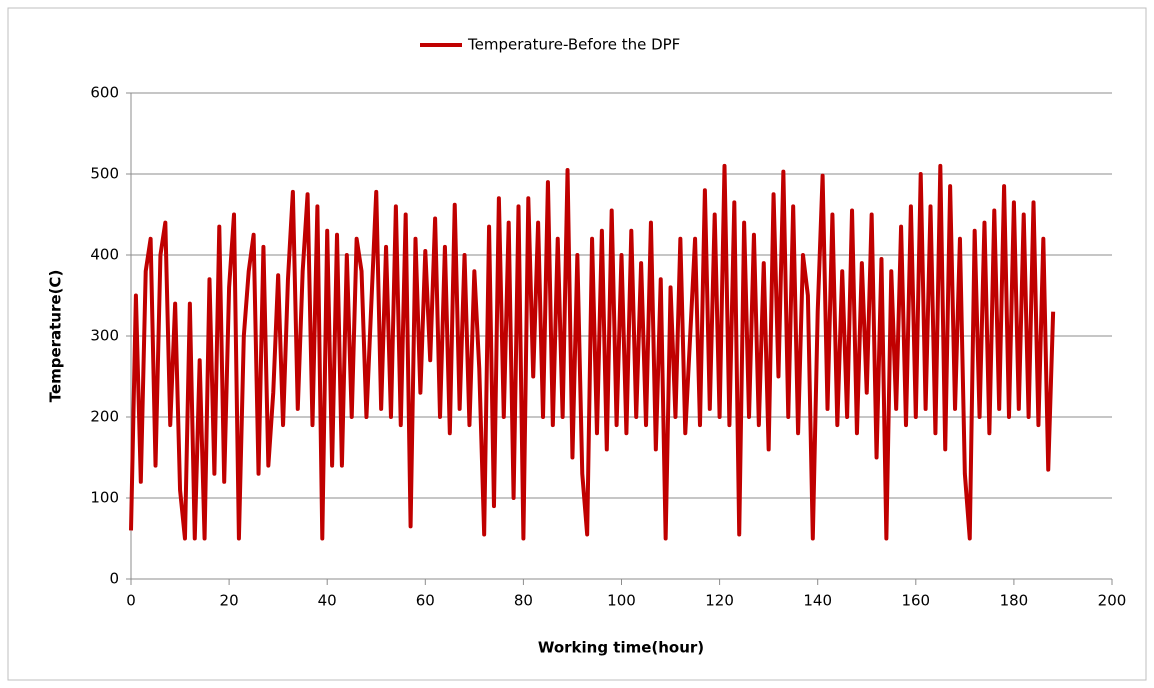 The width and height of the screenshot is (1154, 688). What do you see at coordinates (915, 601) in the screenshot?
I see `x-tick-label: 160` at bounding box center [915, 601].